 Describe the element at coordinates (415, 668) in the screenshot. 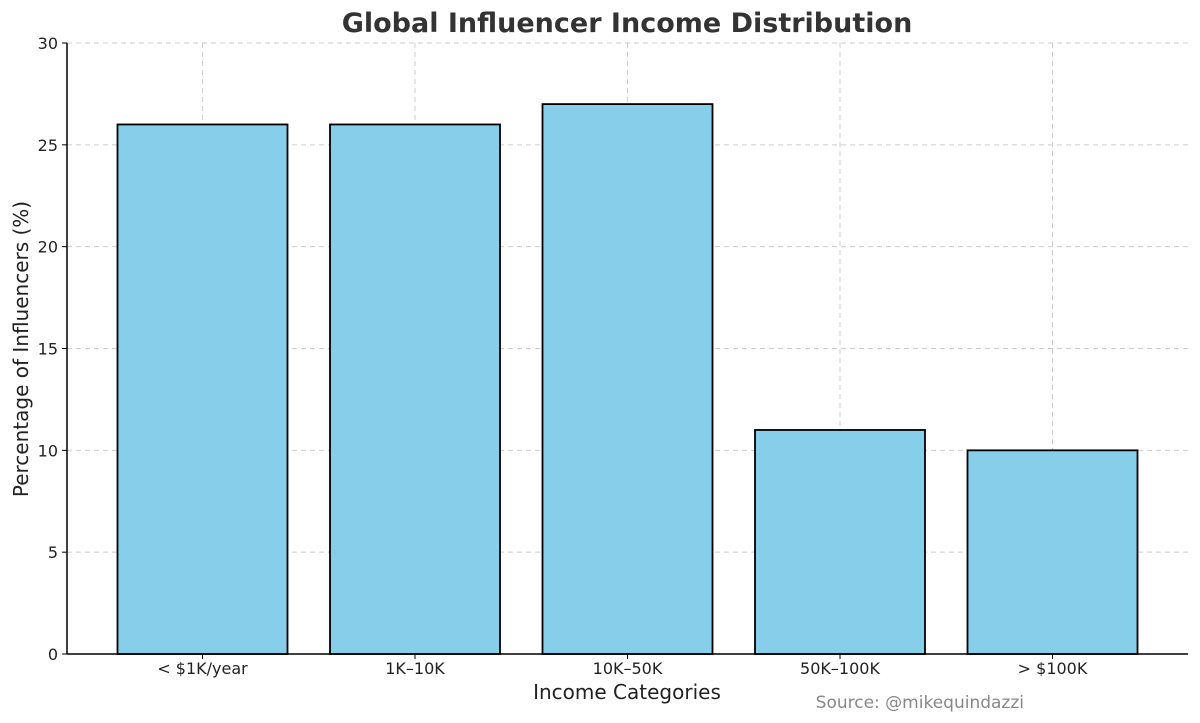

I see `x-tick-label: 1K–10K` at that location.